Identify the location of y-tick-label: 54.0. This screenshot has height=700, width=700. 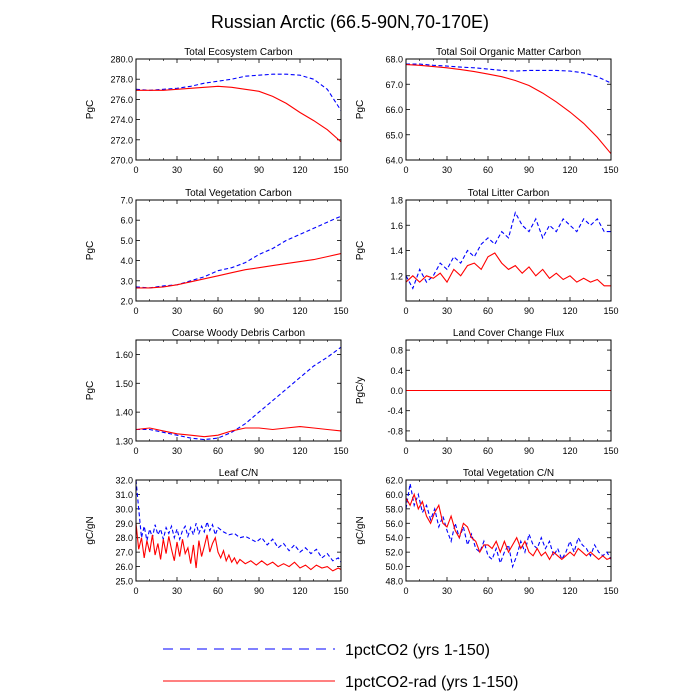
(394, 538).